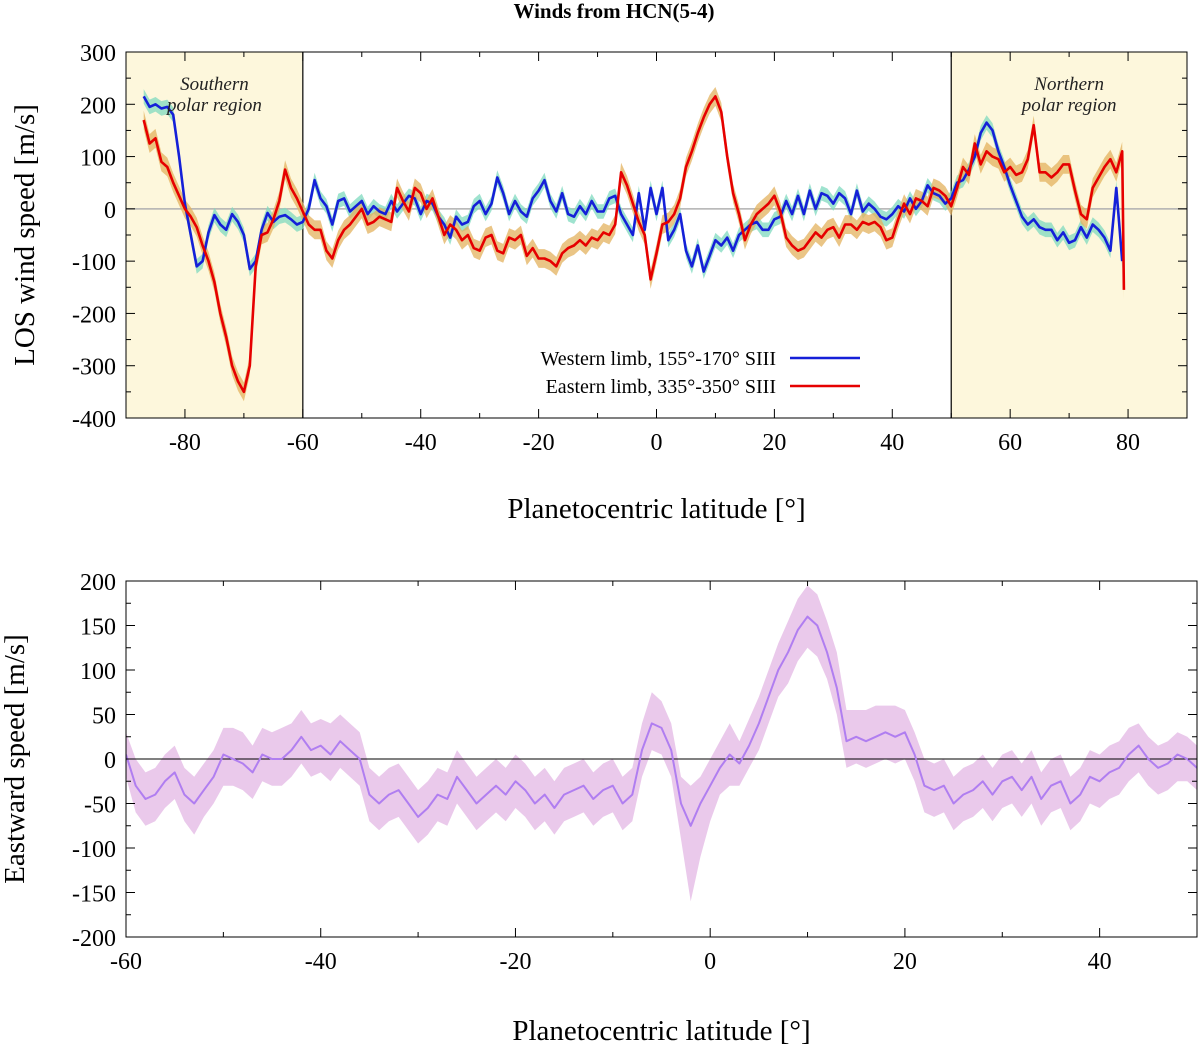  What do you see at coordinates (25, 235) in the screenshot?
I see `y-axis-title: LOS wind speed [m/s]` at bounding box center [25, 235].